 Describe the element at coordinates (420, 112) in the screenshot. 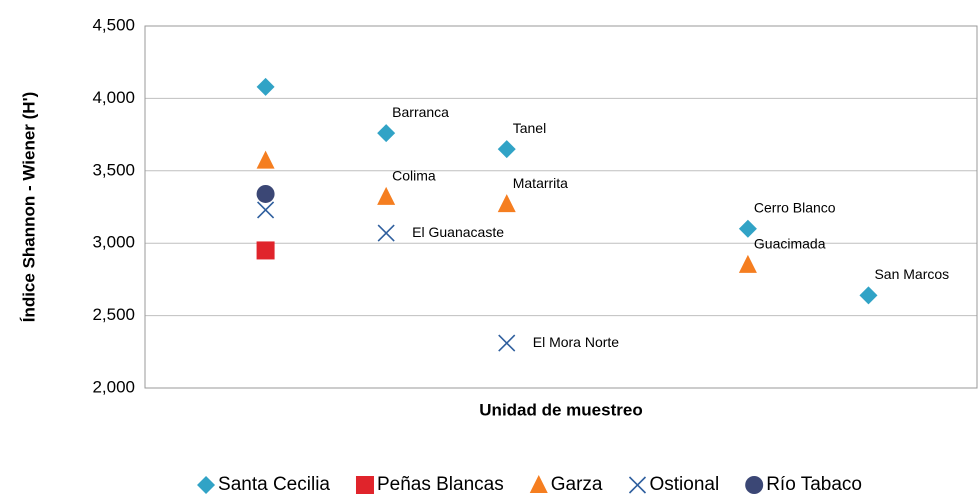

I see `point-label: Barranca` at that location.